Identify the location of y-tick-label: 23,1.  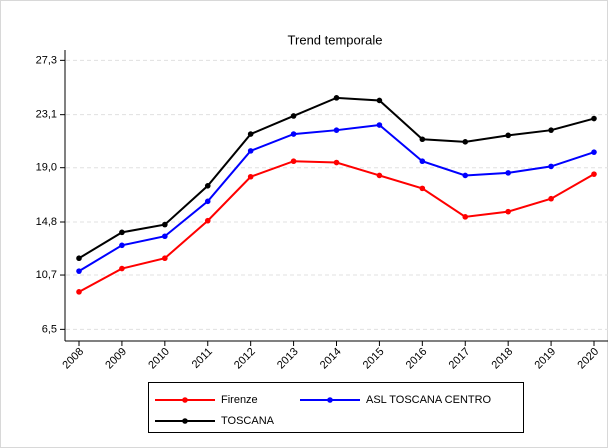
(46, 115).